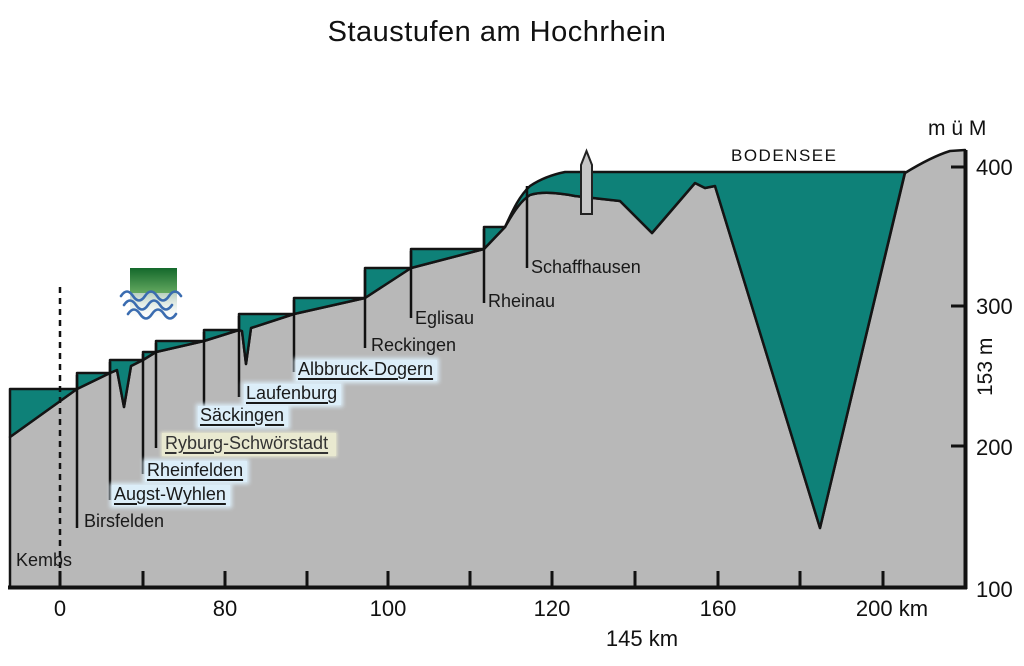 The height and width of the screenshot is (666, 1024). What do you see at coordinates (994, 589) in the screenshot?
I see `y-tick-label-100: 100` at bounding box center [994, 589].